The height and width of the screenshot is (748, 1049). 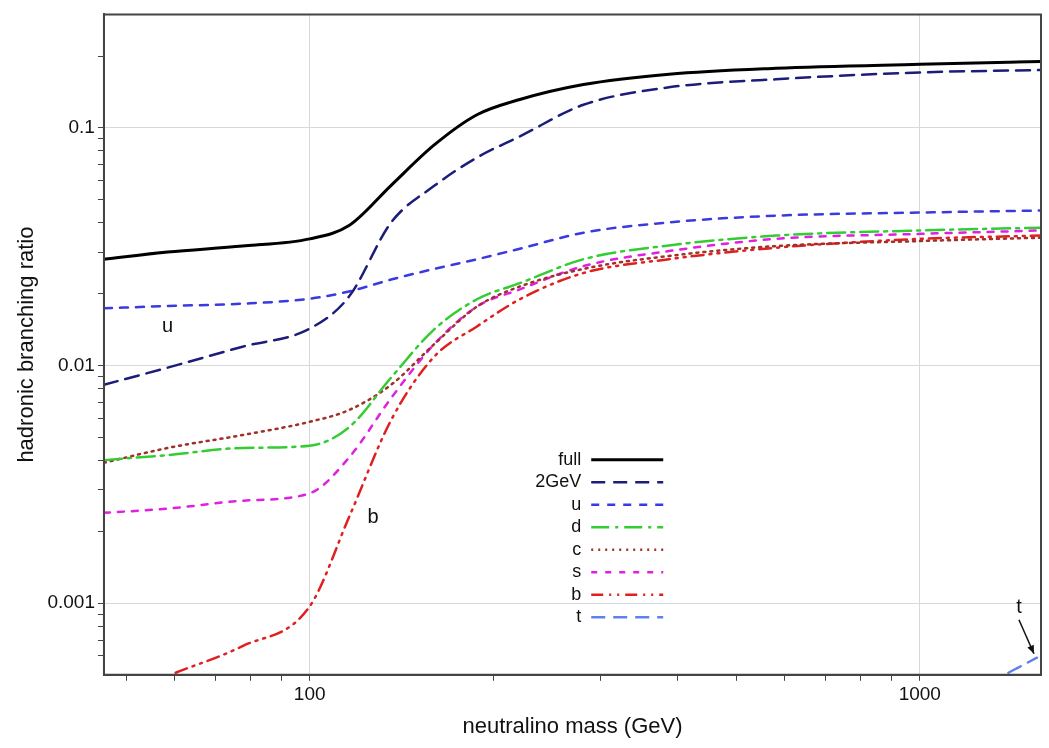 I want to click on x-tick-label: 100, so click(x=309, y=694).